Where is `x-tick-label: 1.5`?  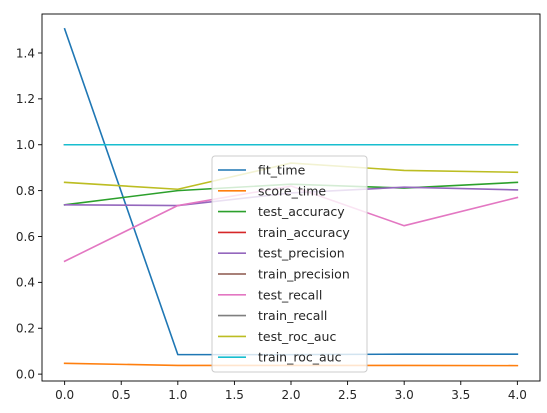
x-tick-label: 1.5 is located at coordinates (234, 395).